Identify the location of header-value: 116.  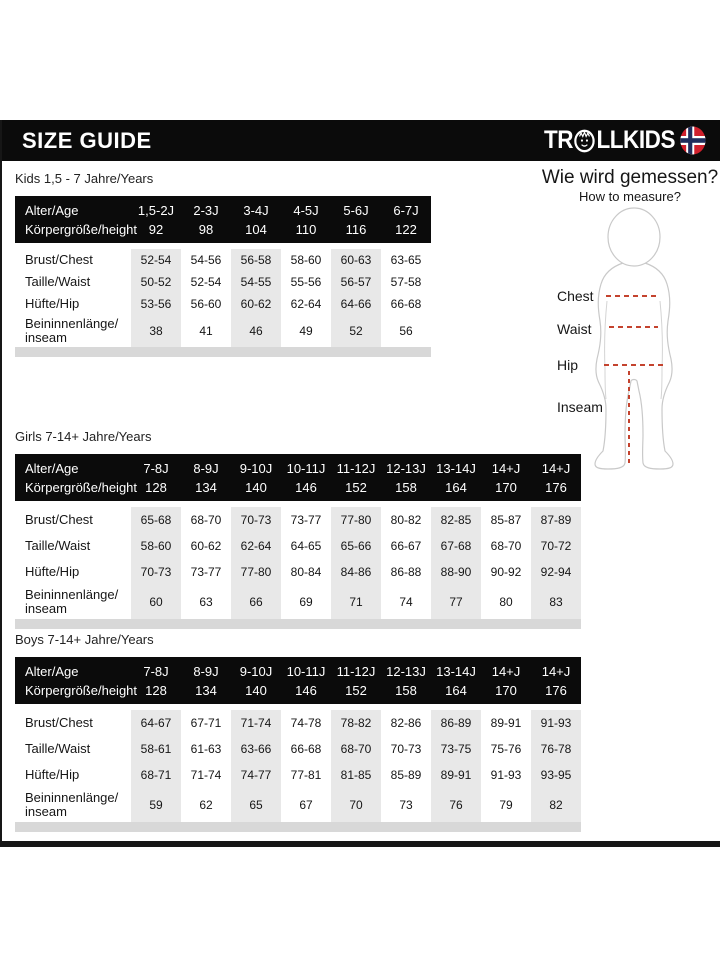
(356, 229).